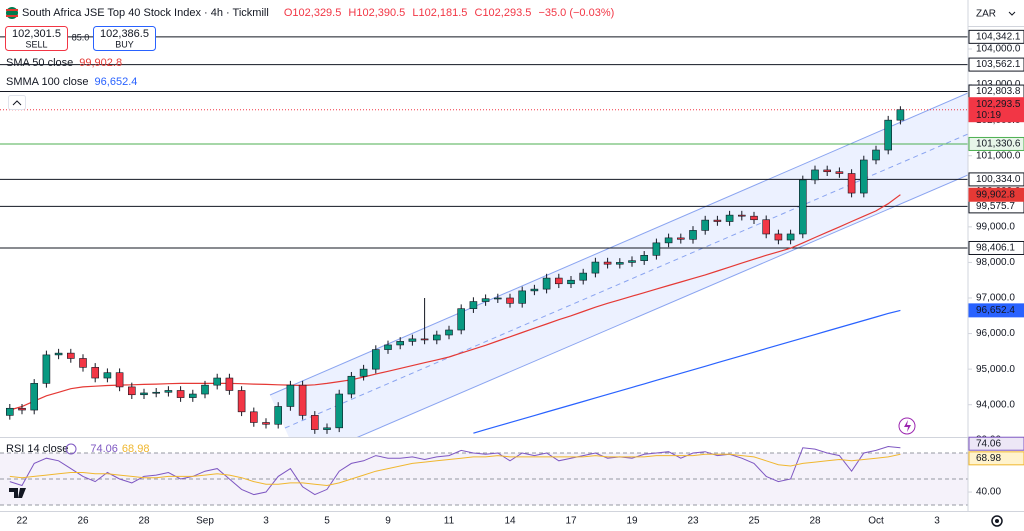  I want to click on logo, so click(17, 493).